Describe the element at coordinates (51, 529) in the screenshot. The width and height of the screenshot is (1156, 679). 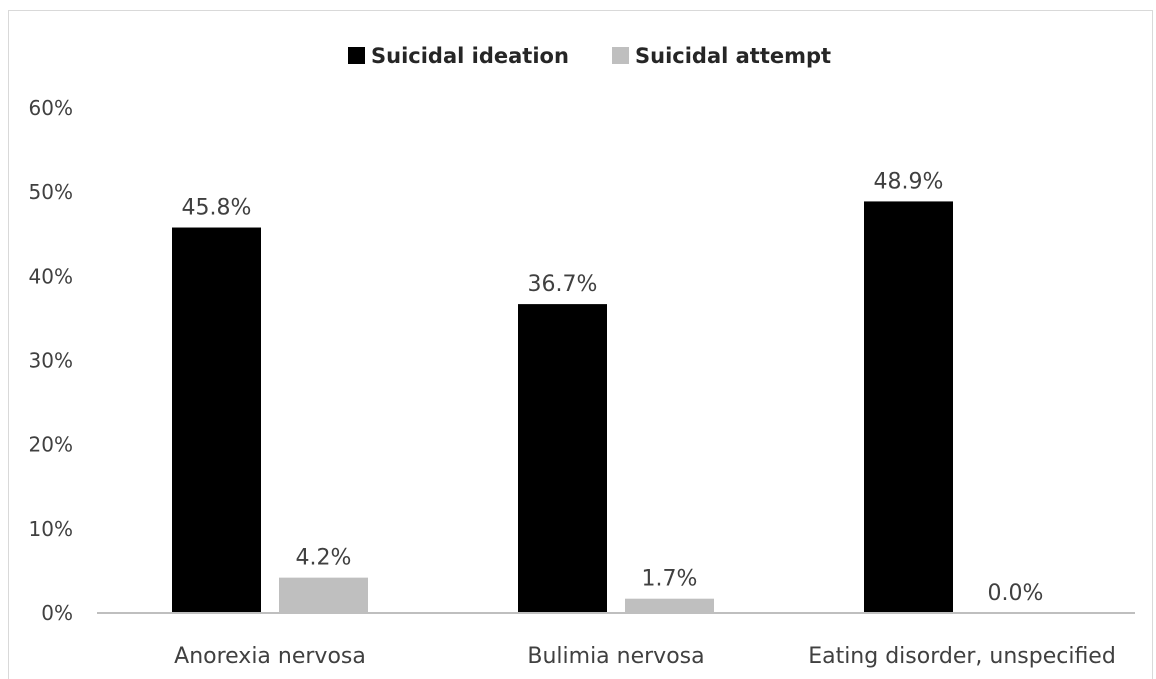
I see `y-tick-label: 10%` at that location.